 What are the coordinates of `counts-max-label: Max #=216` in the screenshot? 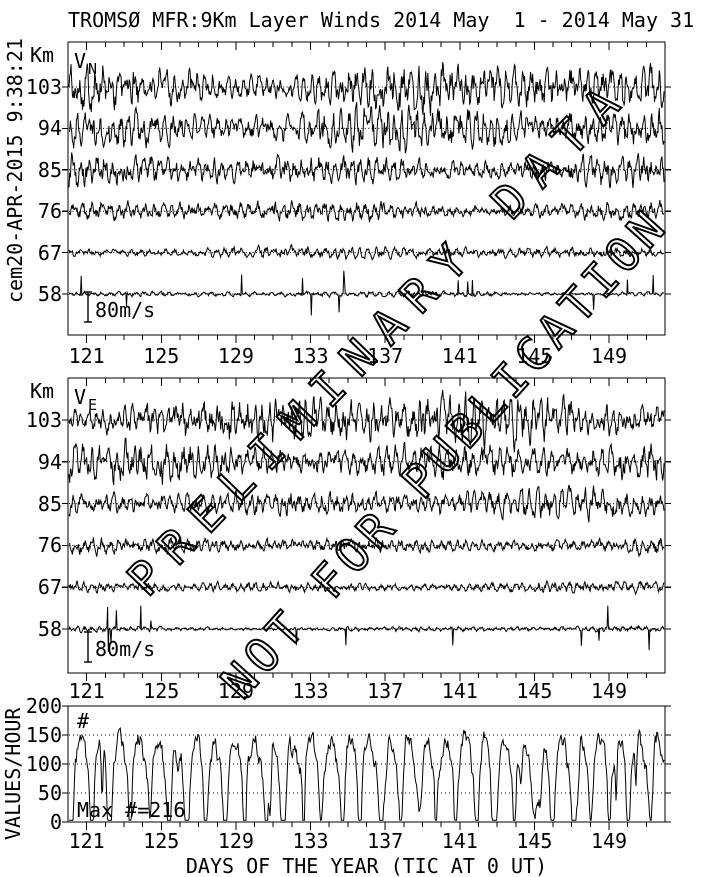 It's located at (131, 810).